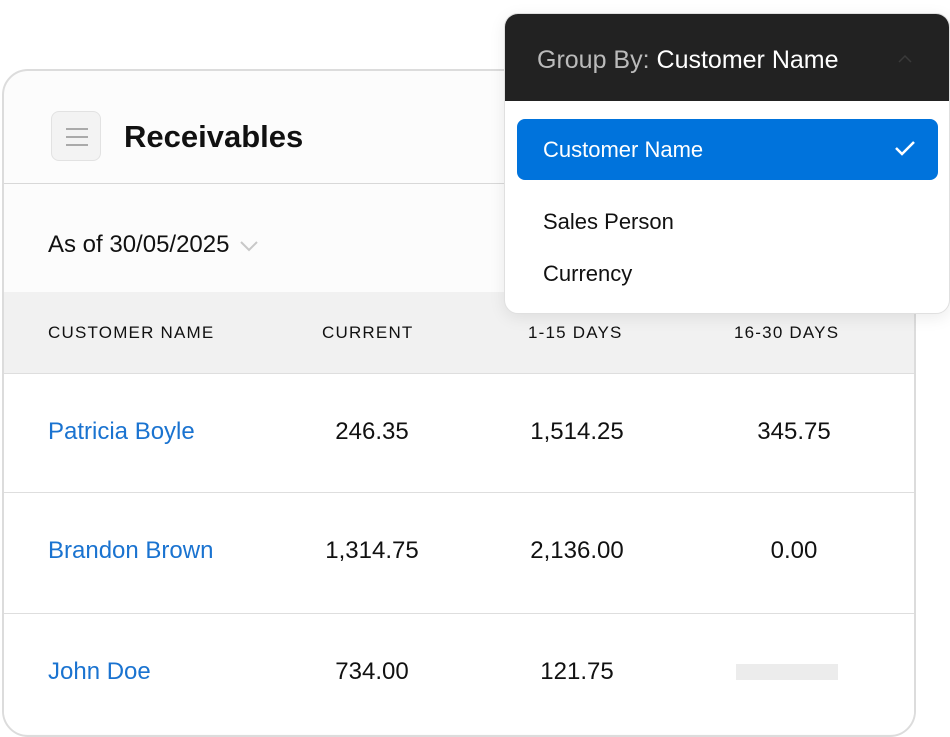 This screenshot has height=737, width=950. Describe the element at coordinates (249, 246) in the screenshot. I see `chevron-down-icon` at that location.